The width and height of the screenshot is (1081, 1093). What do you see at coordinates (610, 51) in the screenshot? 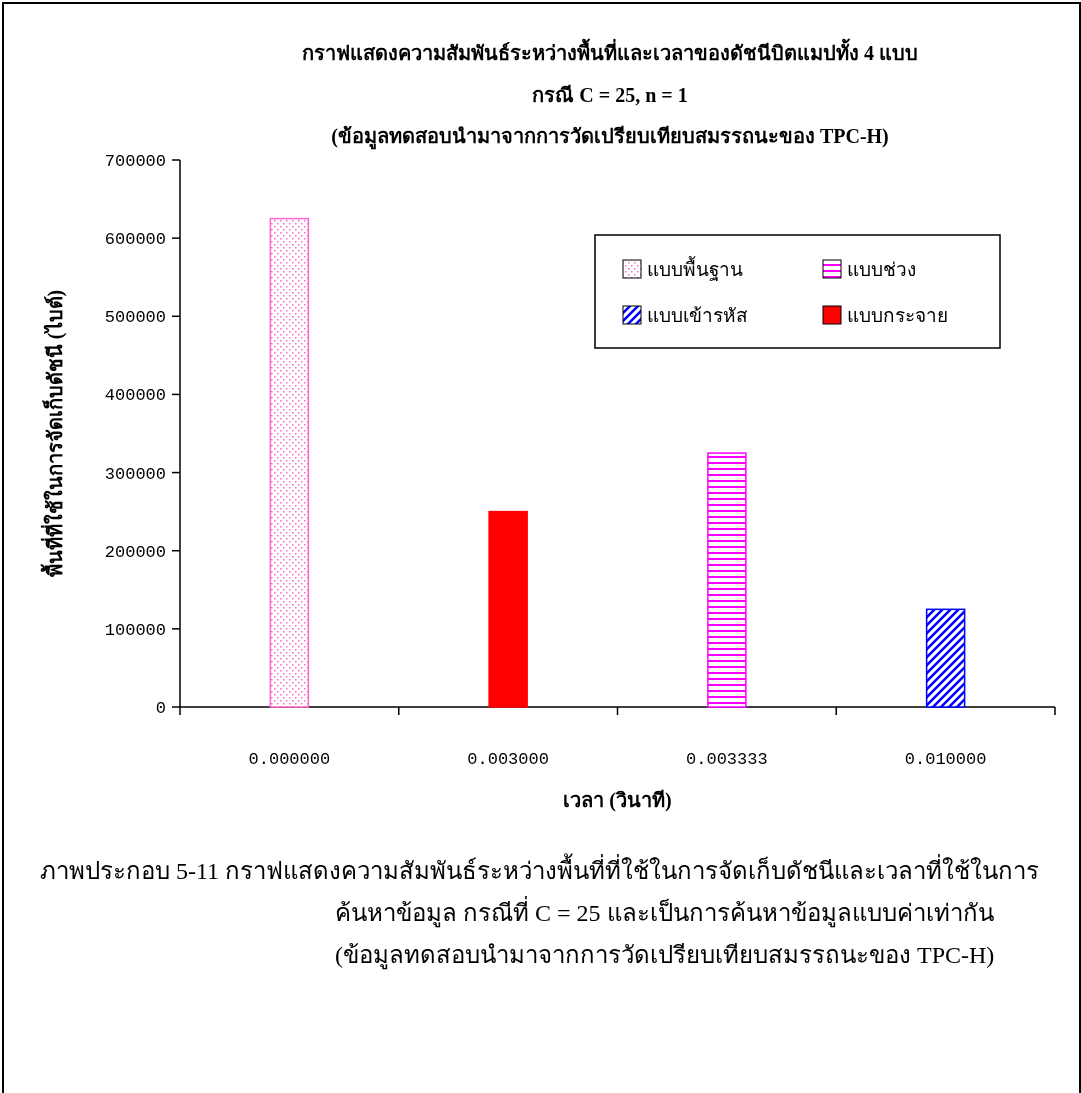
I see `chart-title: กราฟแสดงความสัมพันธ์ระหว่างพื้นที่และเวลาของดัชนีบิตแมปทั้ง 4 แบบ` at bounding box center [610, 51].